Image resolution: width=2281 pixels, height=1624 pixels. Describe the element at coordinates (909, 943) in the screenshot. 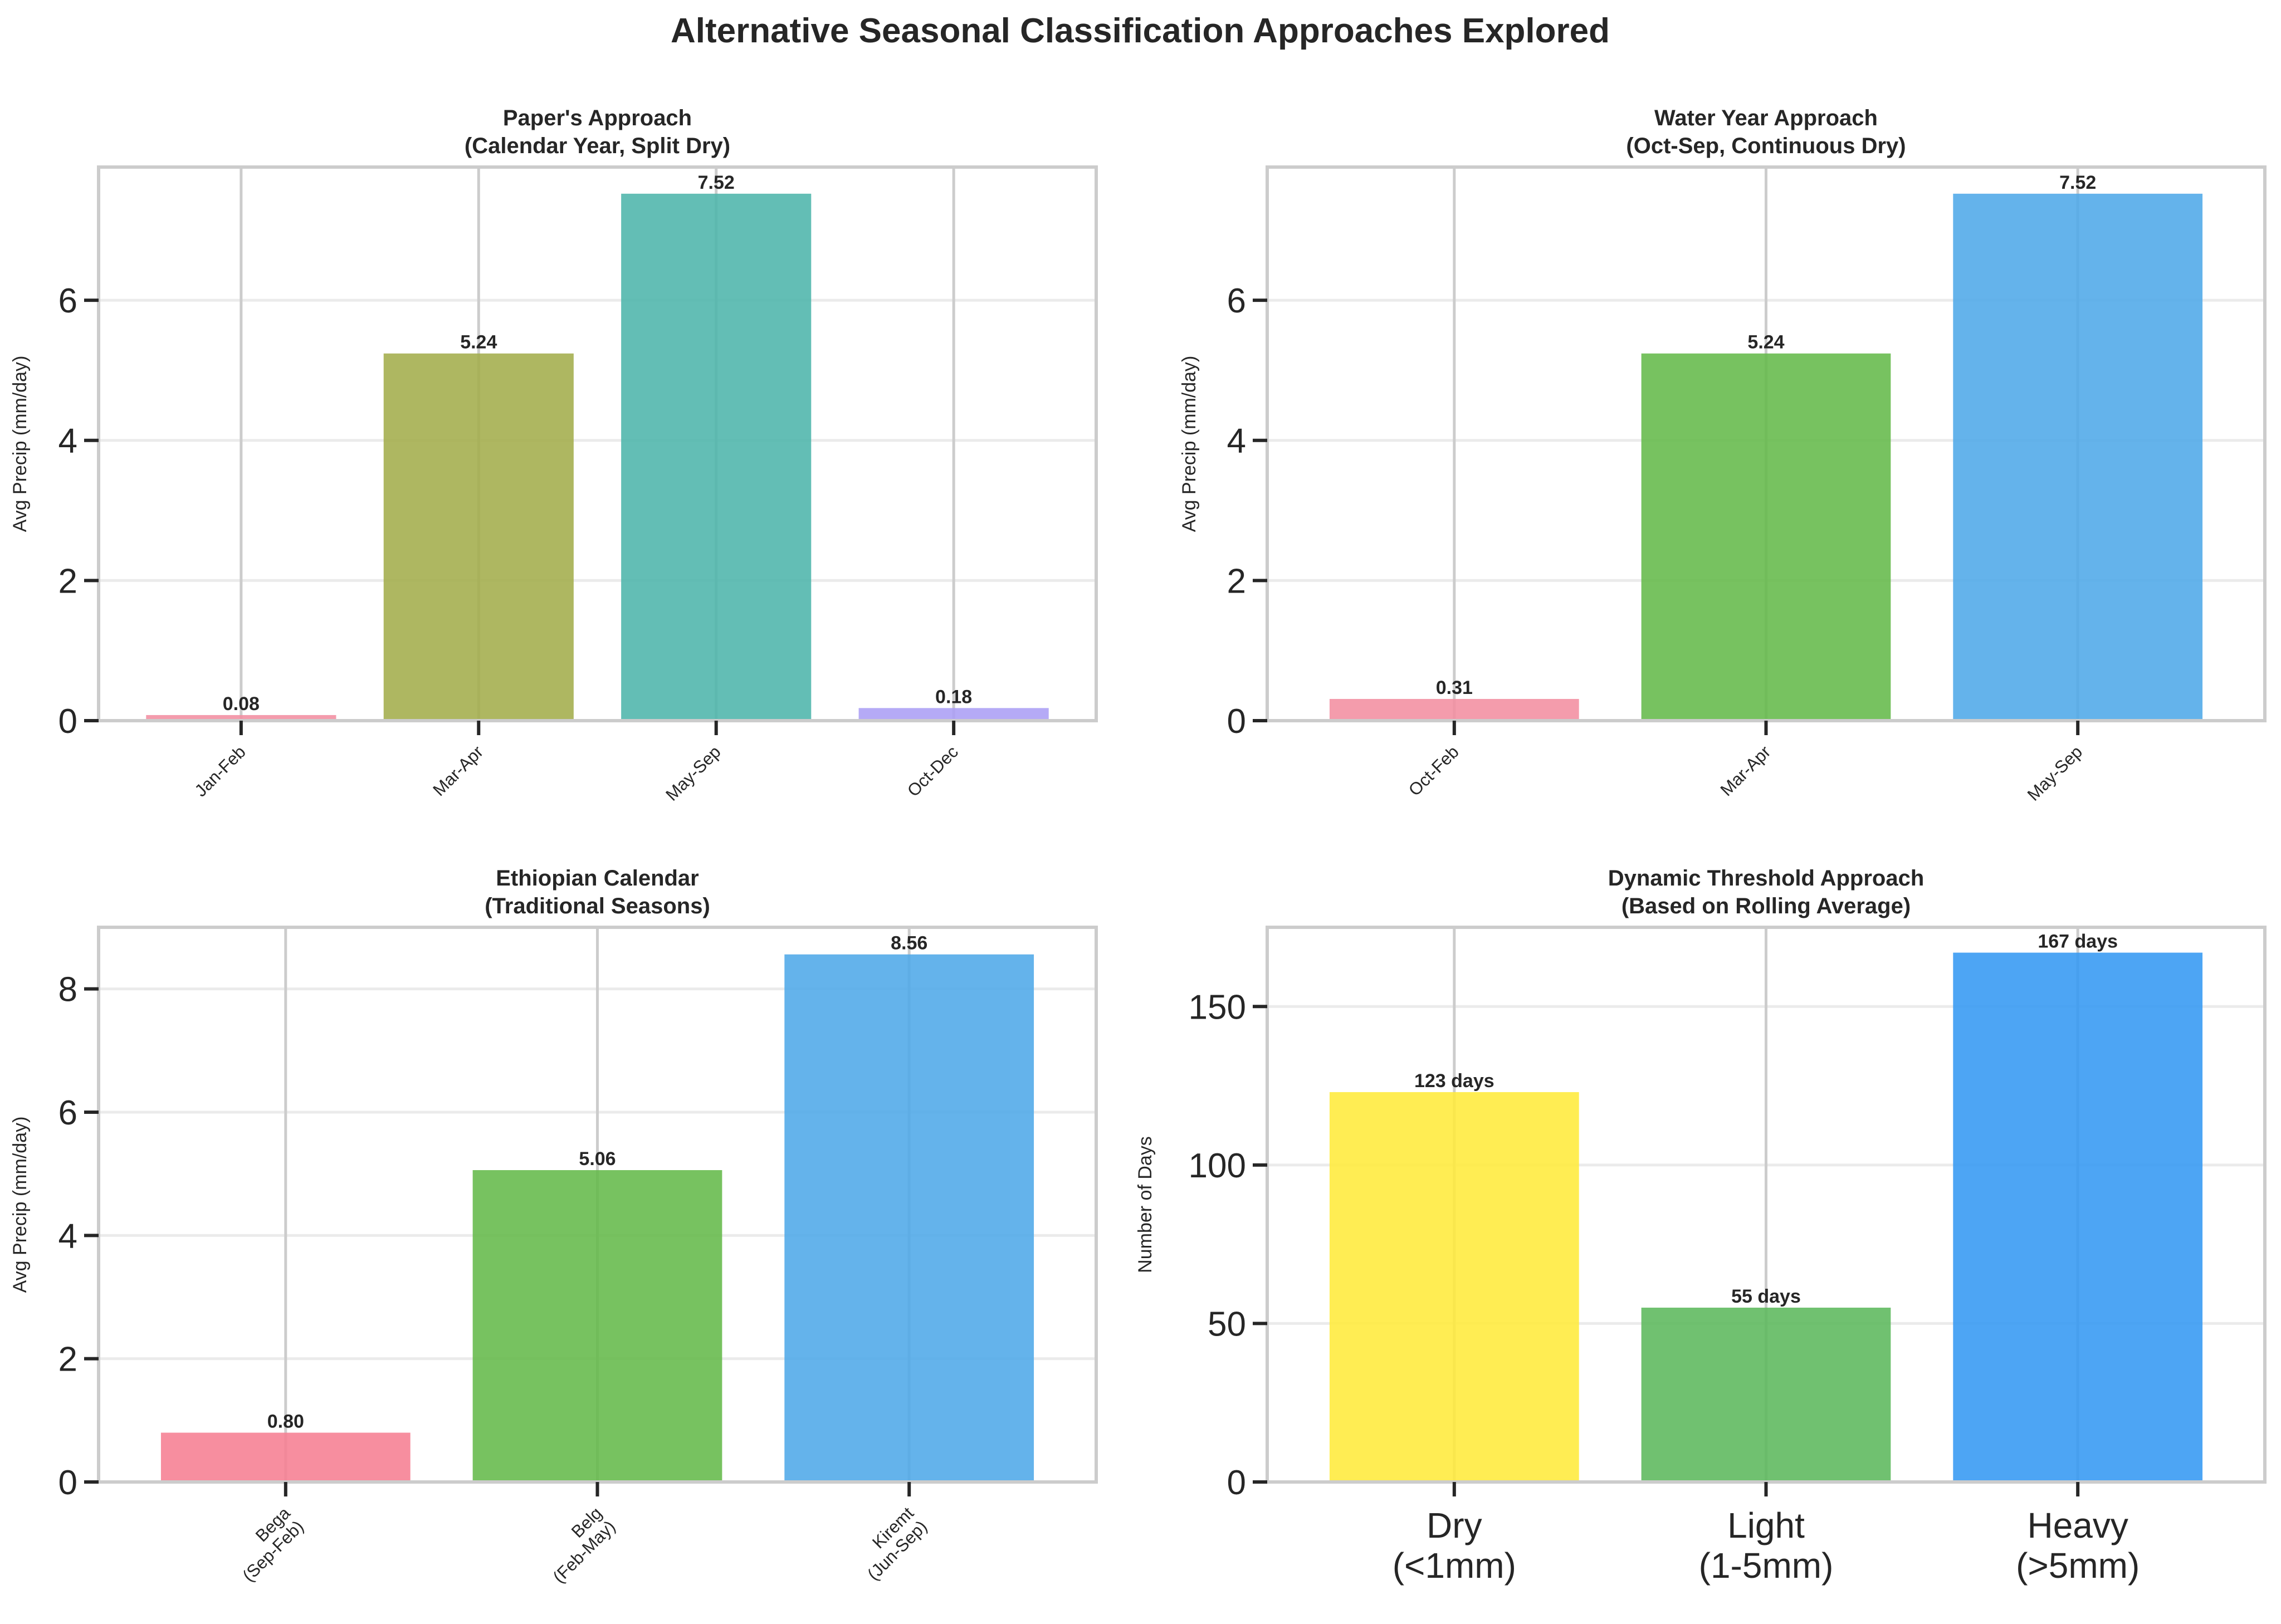

I see `bar-value-label: 8.56` at that location.